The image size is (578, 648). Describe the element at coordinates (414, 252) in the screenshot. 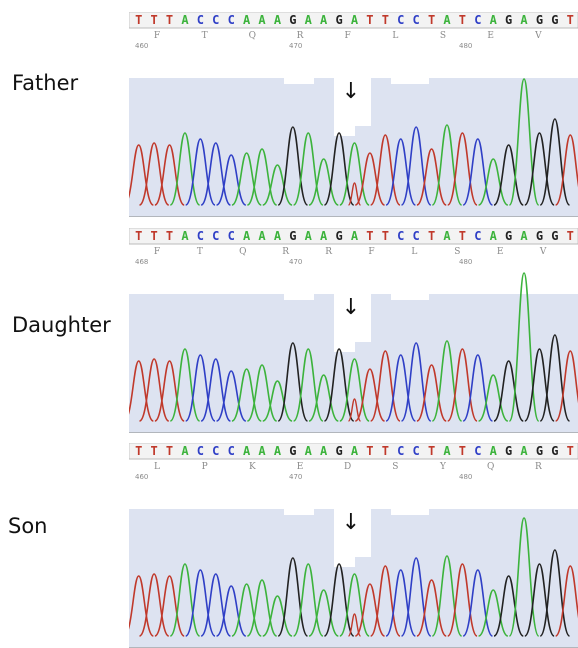

I see `amino-acid-letter: L` at that location.